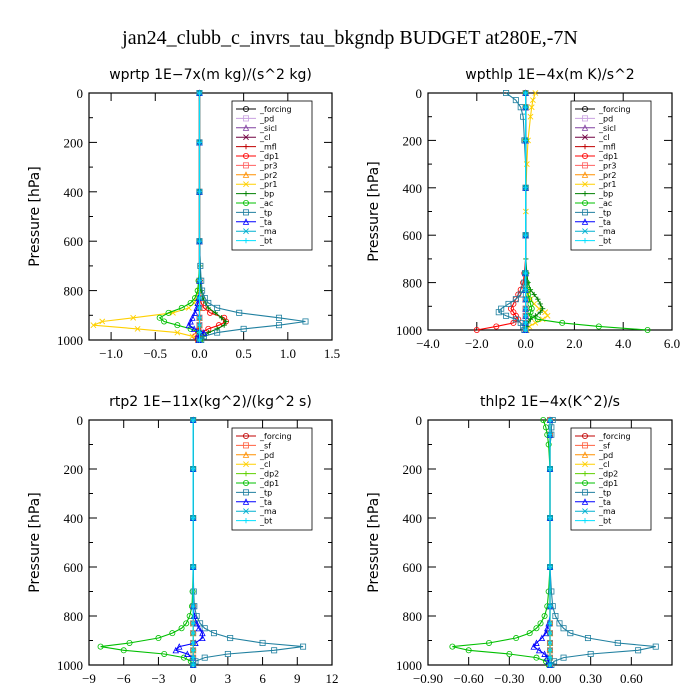 The width and height of the screenshot is (700, 700). What do you see at coordinates (332, 353) in the screenshot?
I see `x-tick-label: 1.5` at bounding box center [332, 353].